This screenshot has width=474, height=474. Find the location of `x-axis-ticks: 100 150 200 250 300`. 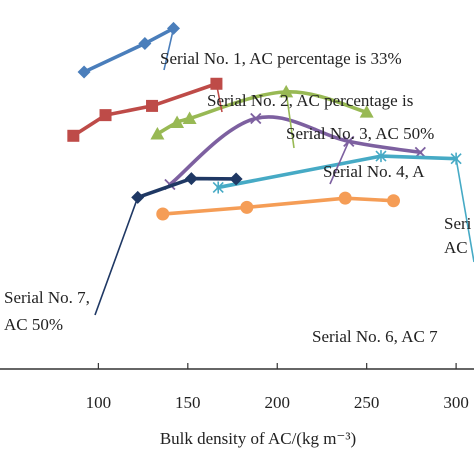

x-axis-ticks: 100 150 200 250 300 is located at coordinates (277, 387).